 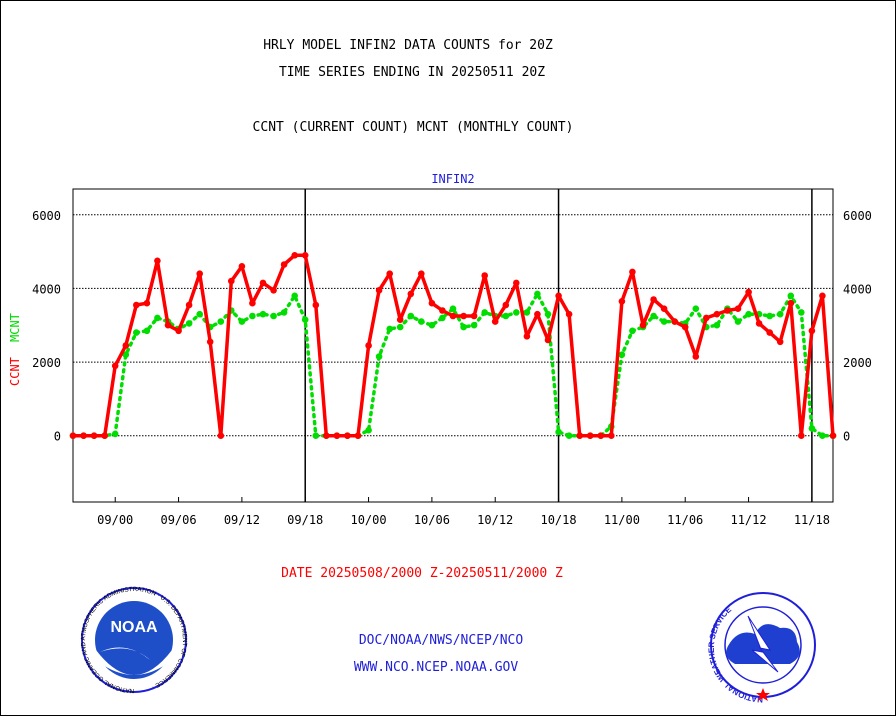 What do you see at coordinates (812, 520) in the screenshot?
I see `xtick-label: 11/18` at bounding box center [812, 520].